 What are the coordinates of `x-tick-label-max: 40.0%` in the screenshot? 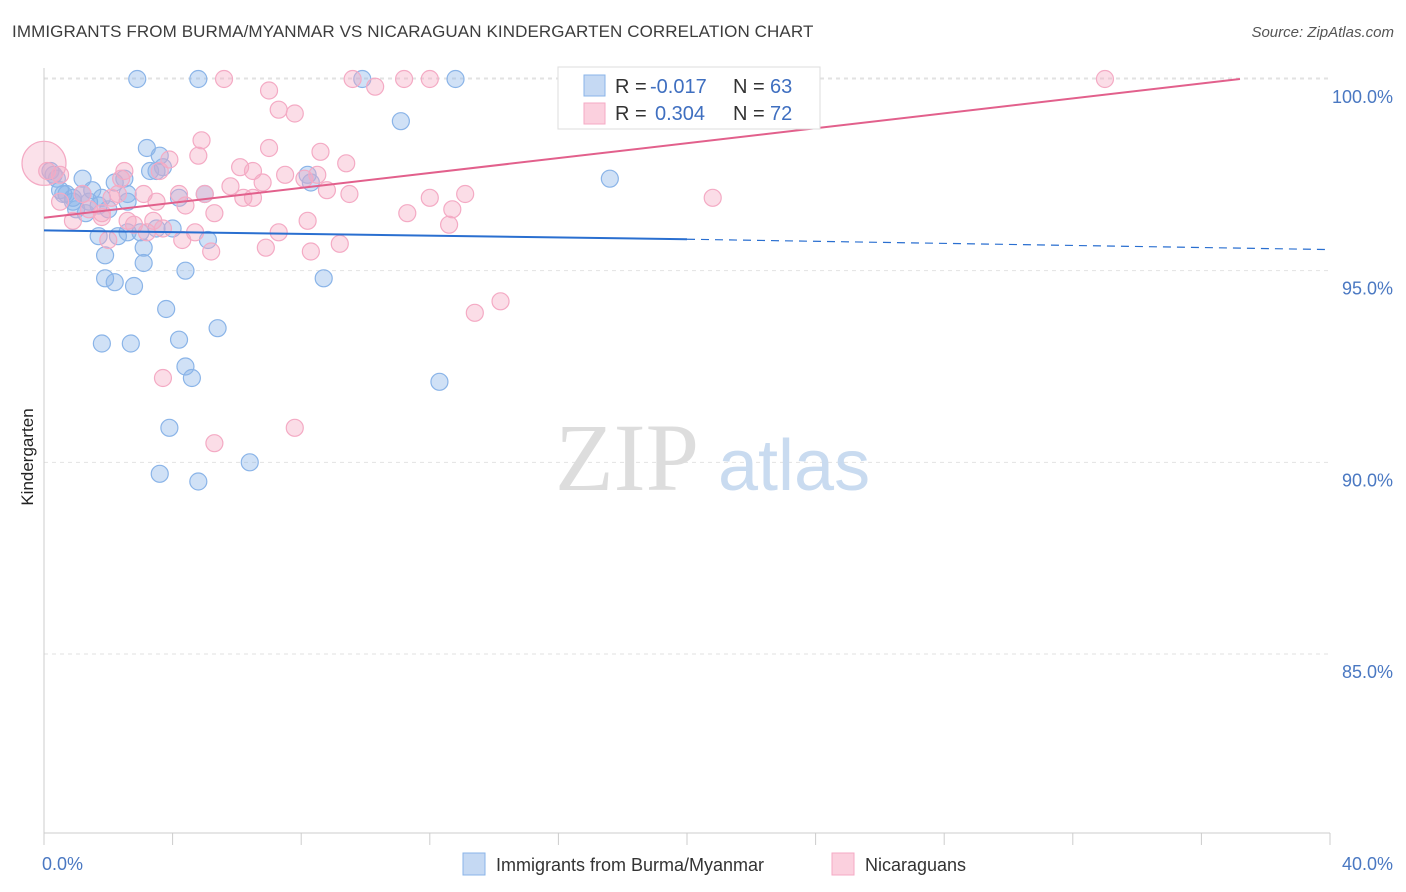 It's located at (1367, 864).